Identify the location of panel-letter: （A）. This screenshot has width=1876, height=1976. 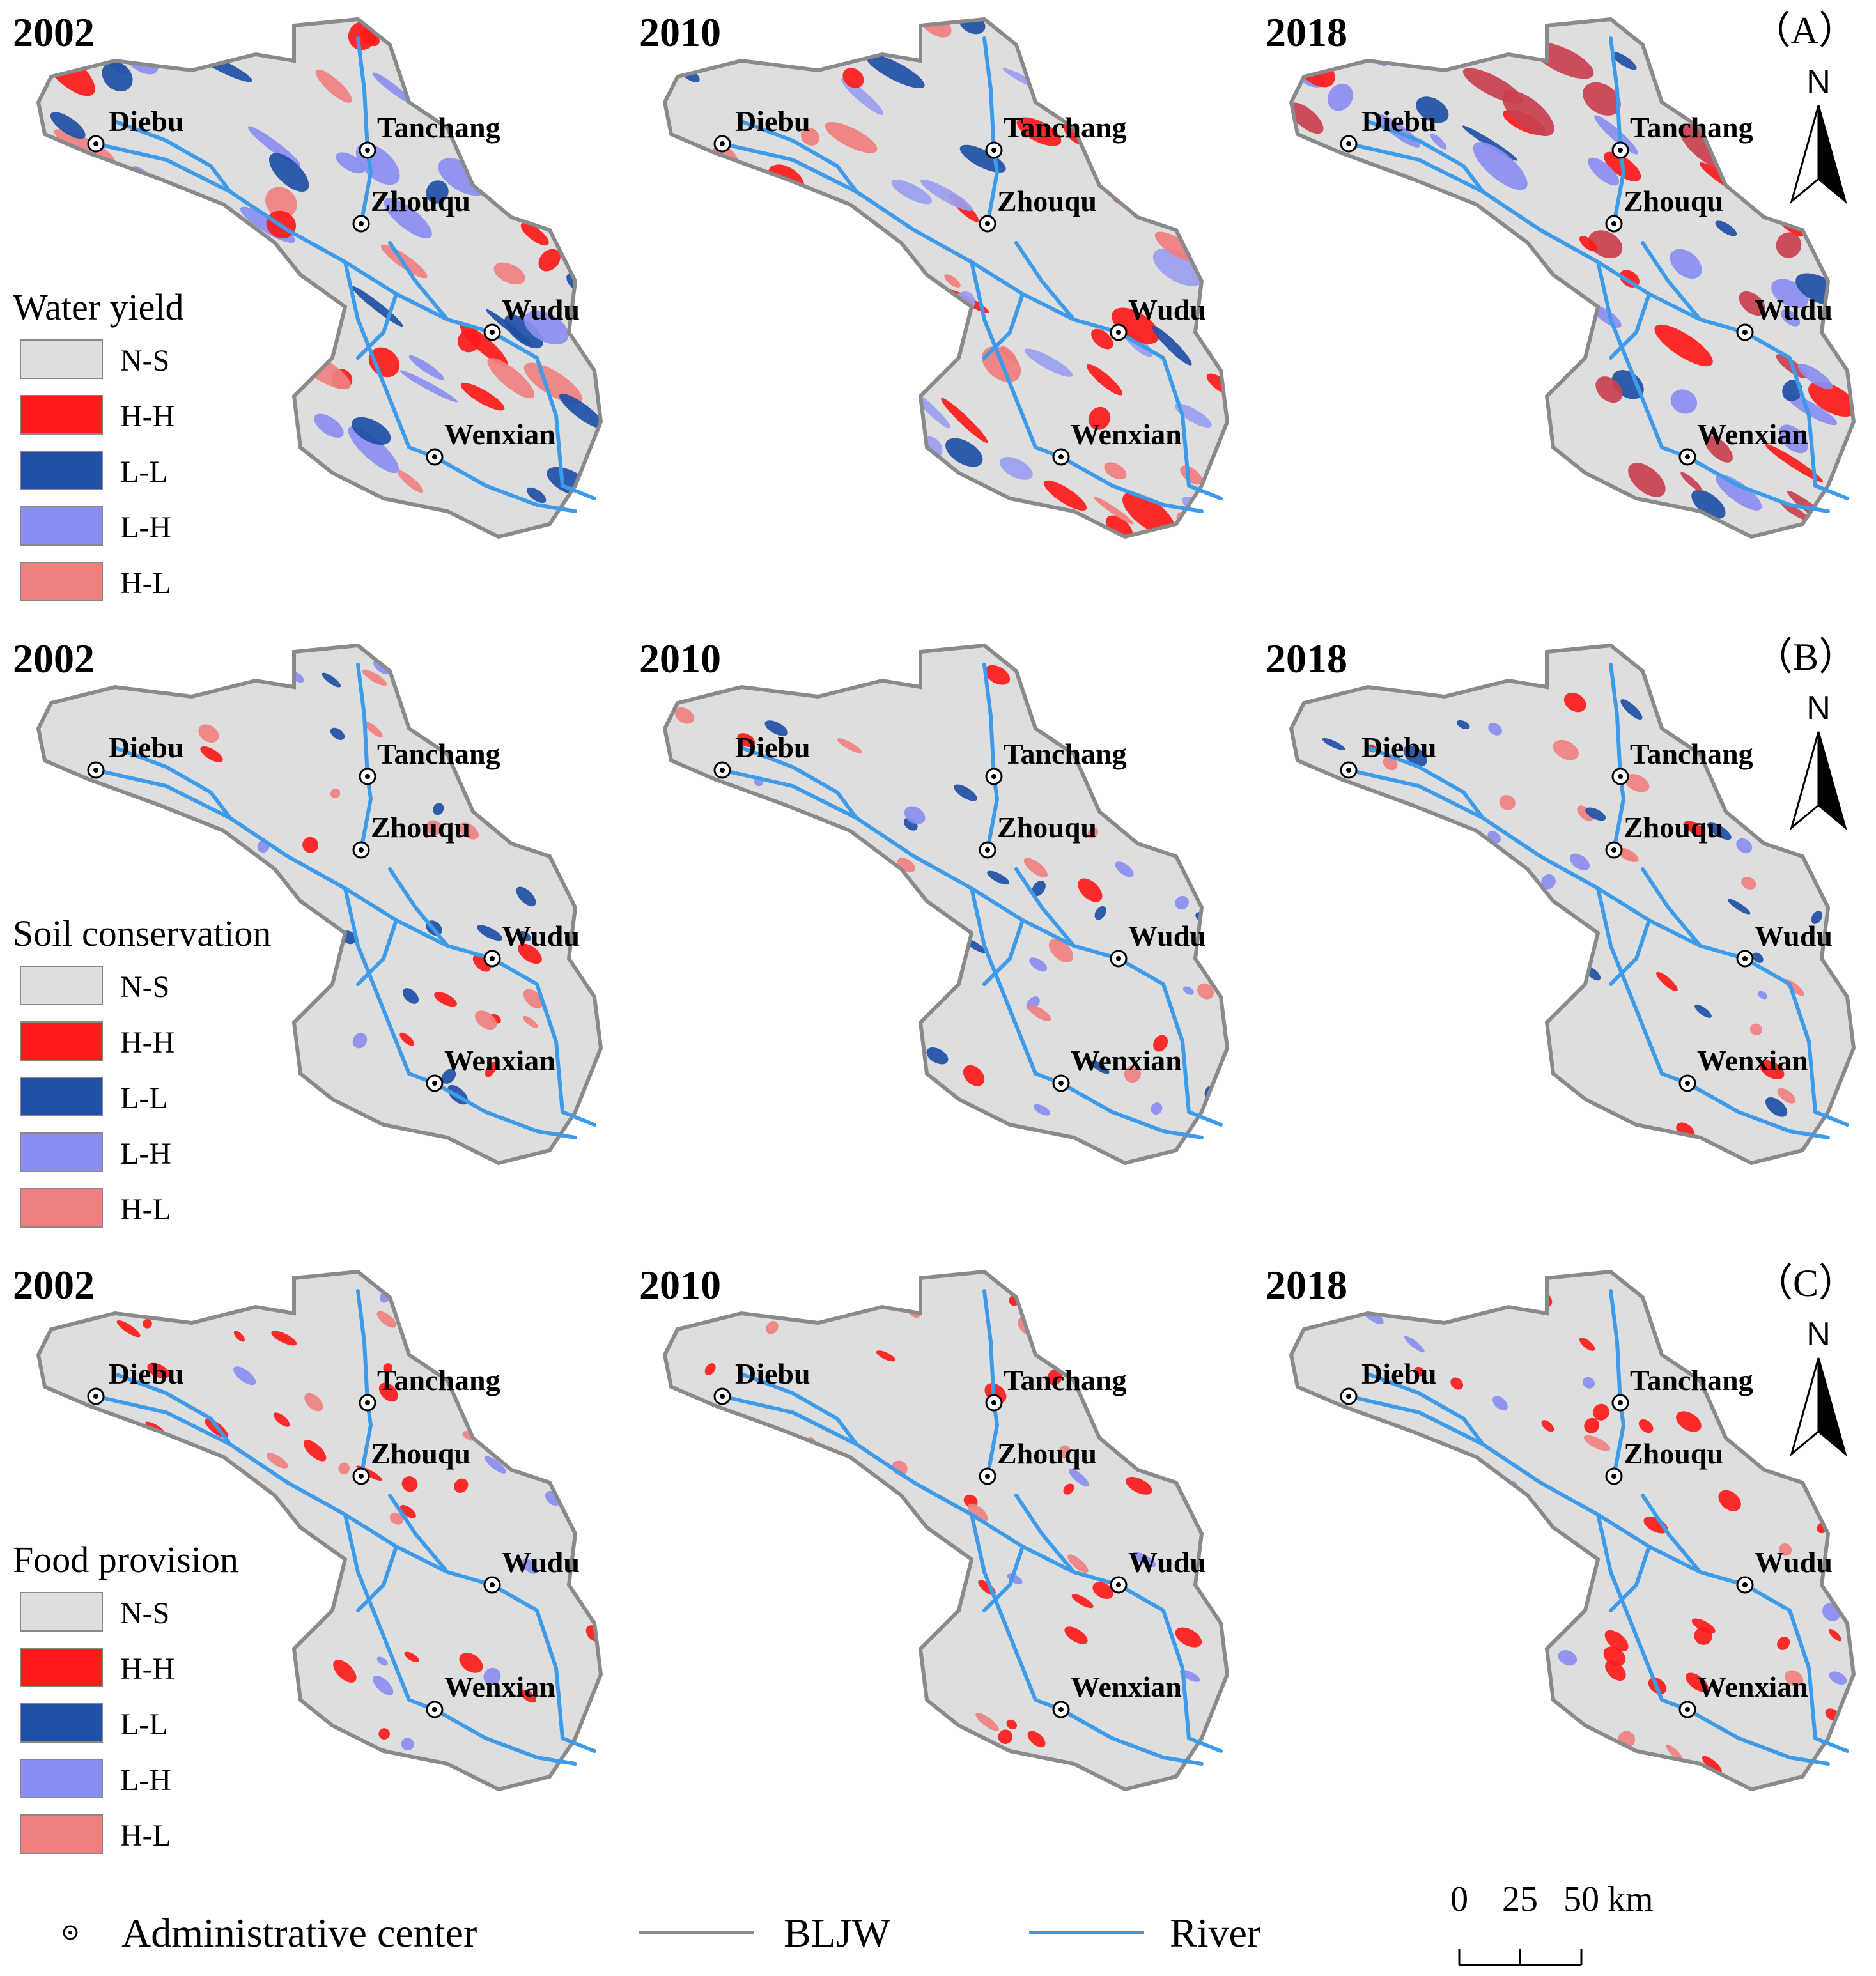
(1805, 31).